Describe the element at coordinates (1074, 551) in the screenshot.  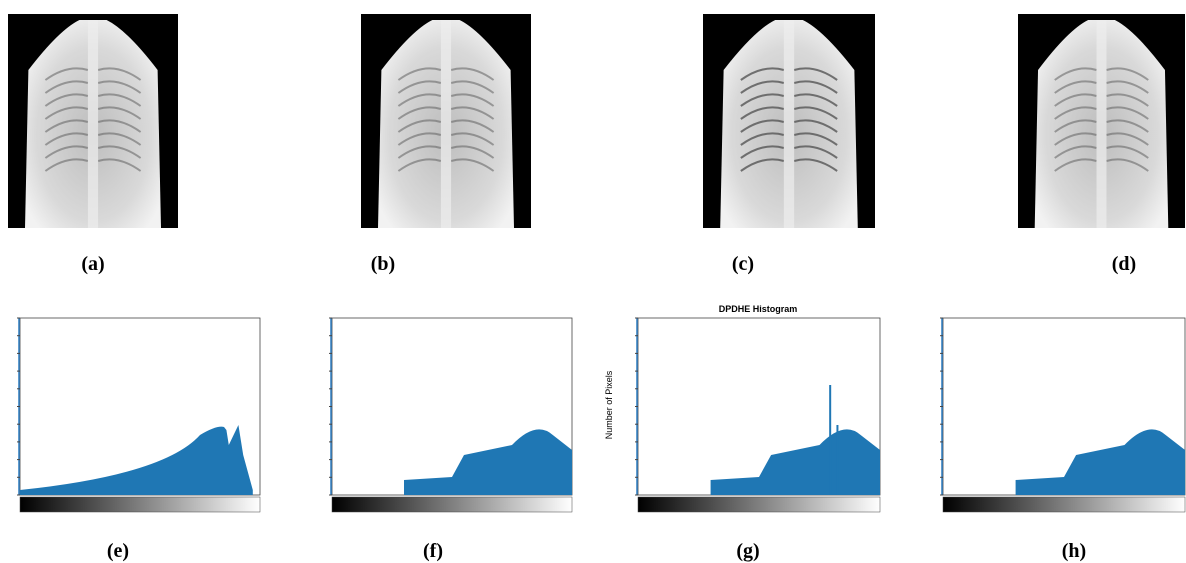
I see `panel-label: (h)` at that location.